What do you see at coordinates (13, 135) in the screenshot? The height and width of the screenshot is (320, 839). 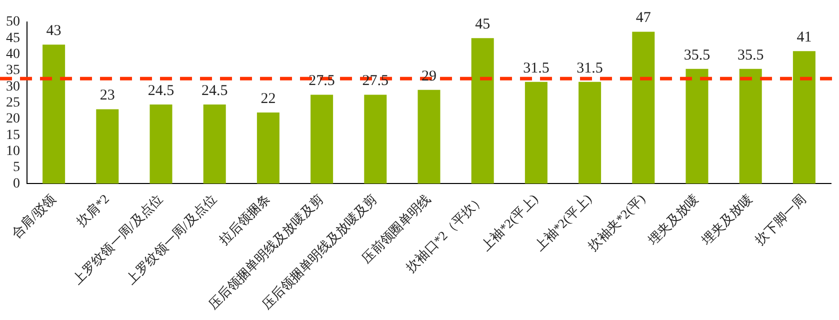 I see `y-tick-label: 15` at bounding box center [13, 135].